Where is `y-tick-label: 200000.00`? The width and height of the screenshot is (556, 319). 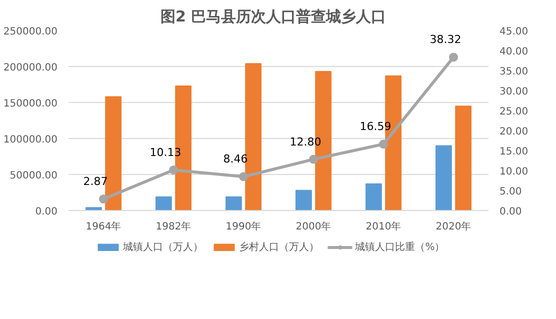
y-tick-label: 200000.00 is located at coordinates (30, 68).